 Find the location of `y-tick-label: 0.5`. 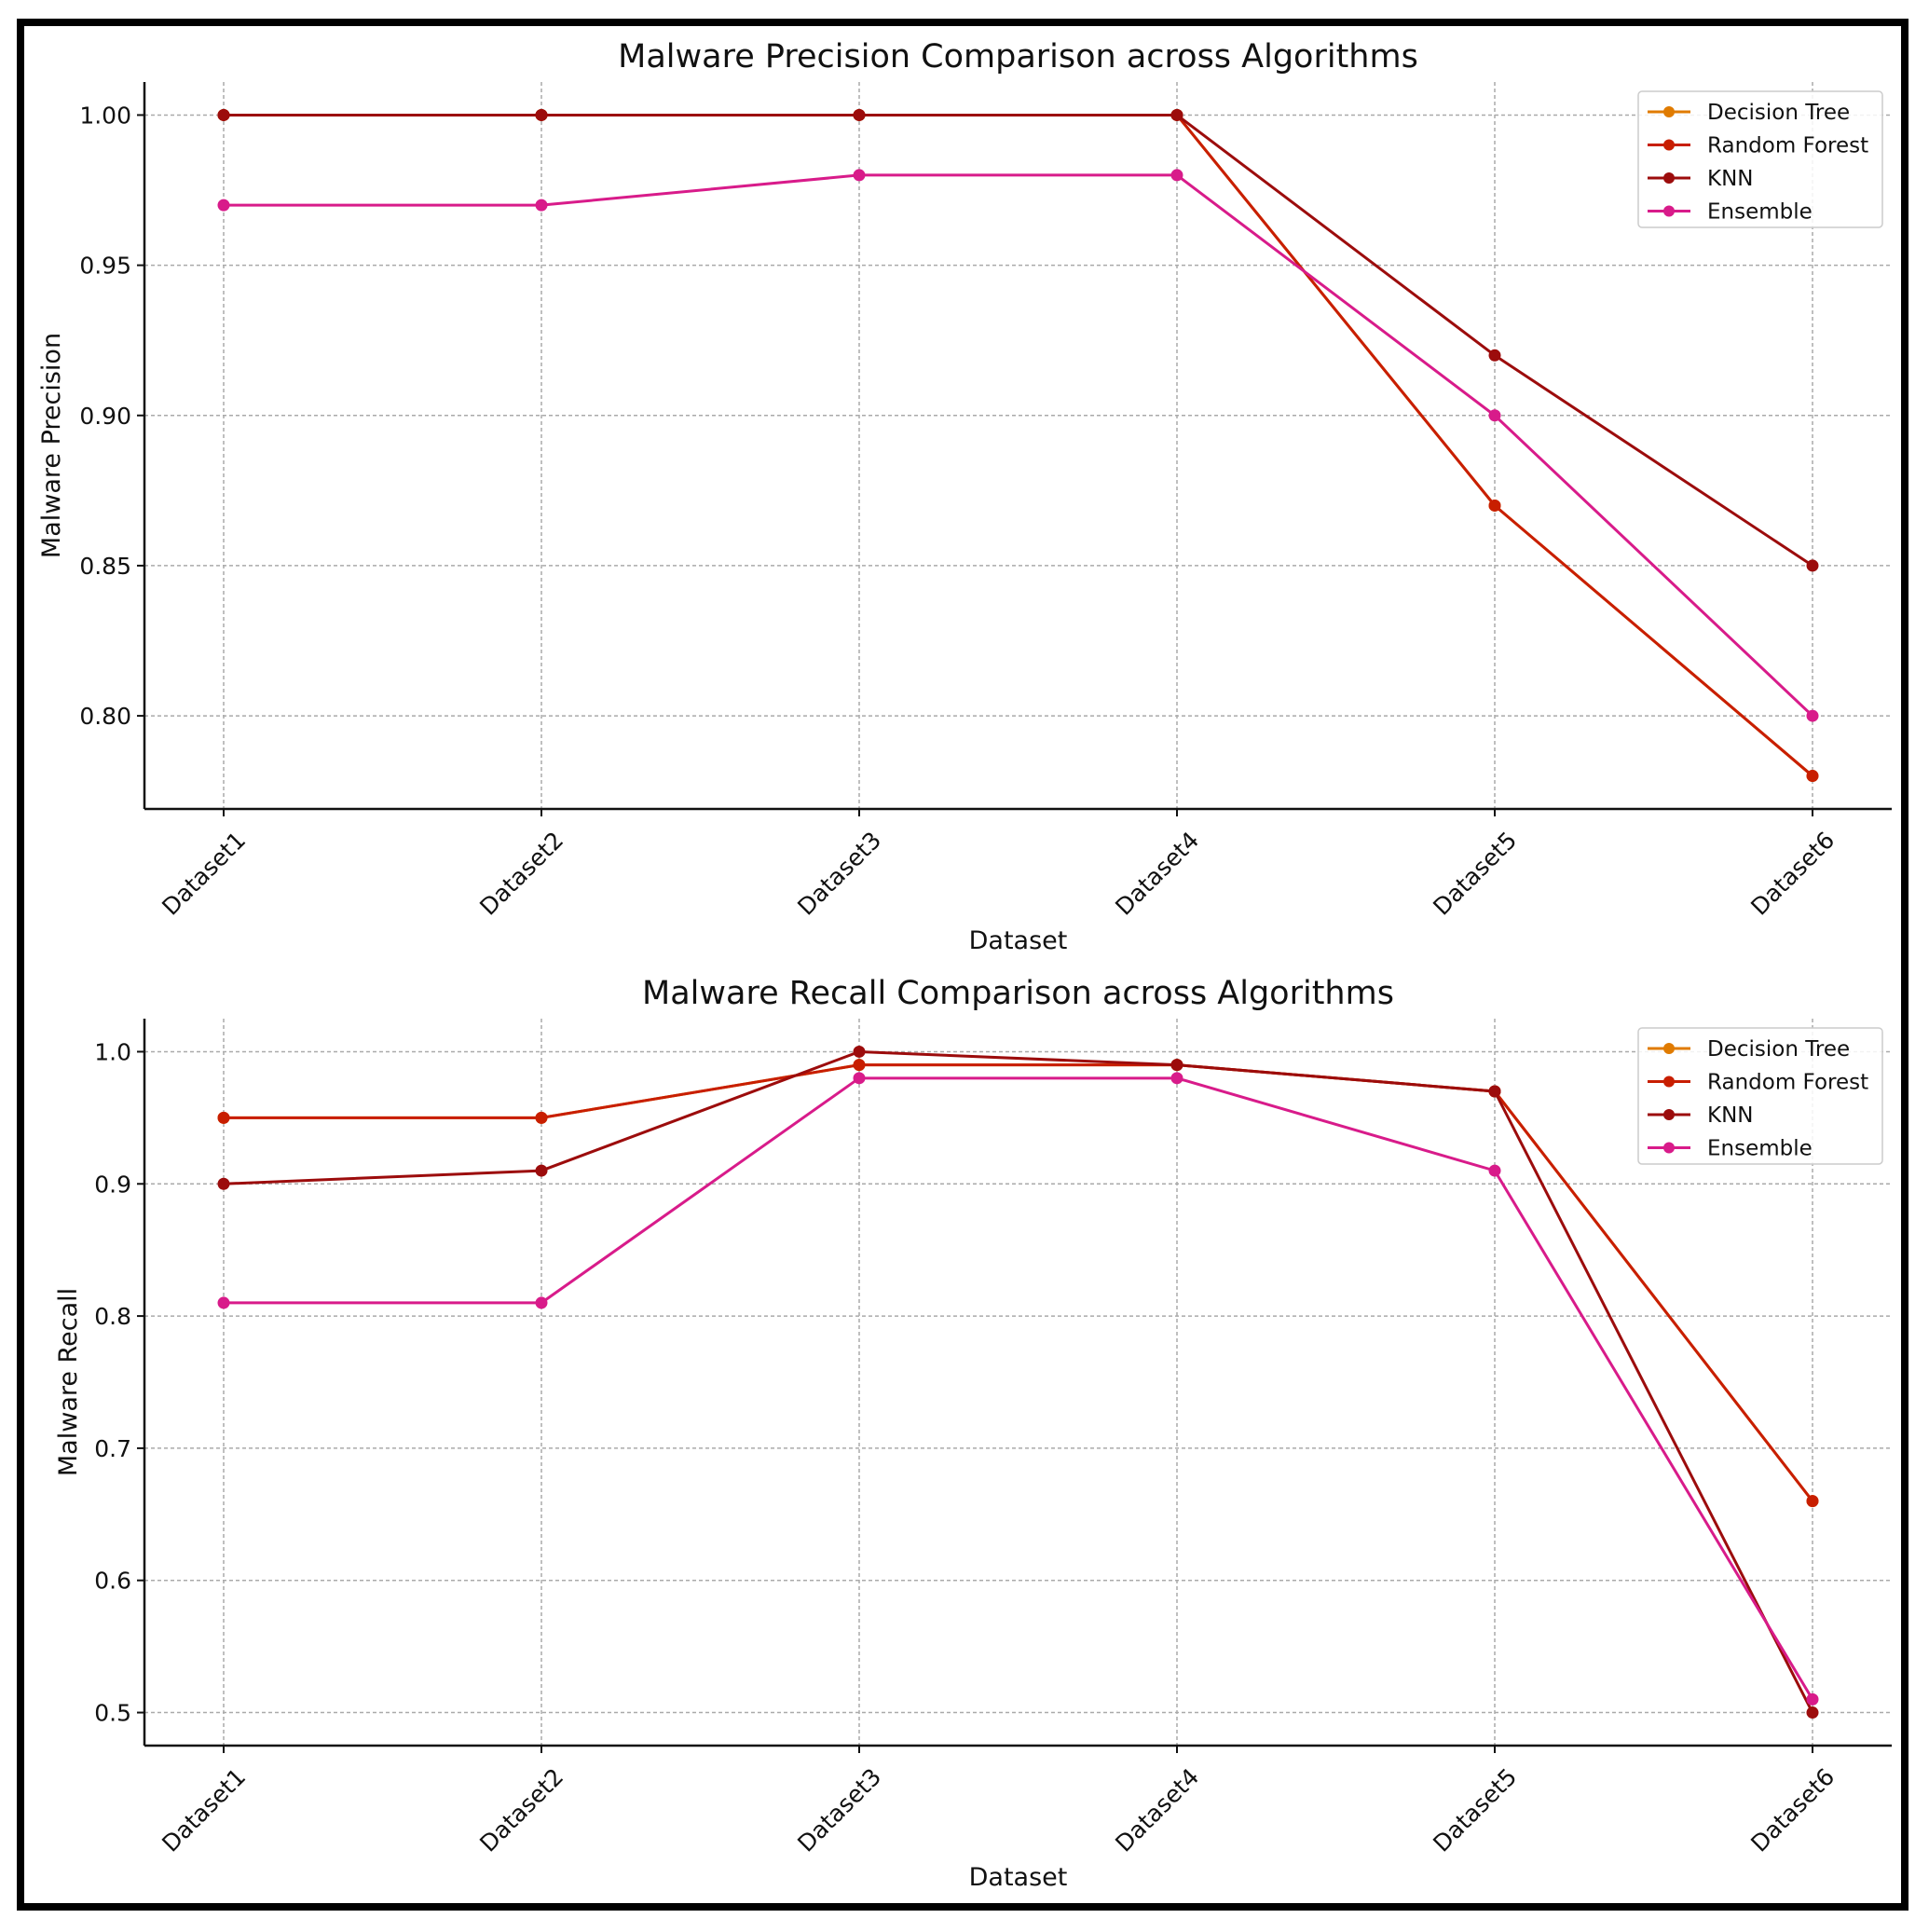

y-tick-label: 0.5 is located at coordinates (112, 1713).